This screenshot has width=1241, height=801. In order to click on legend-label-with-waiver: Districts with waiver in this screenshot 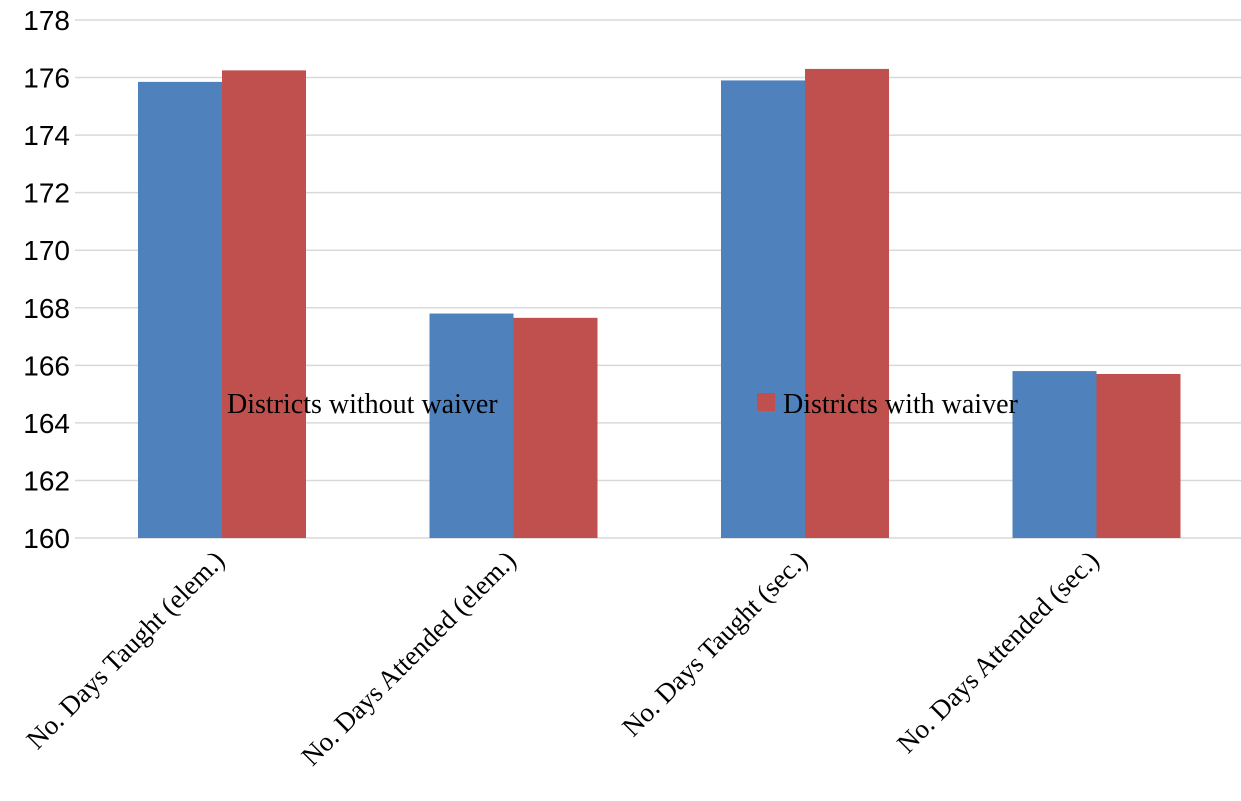, I will do `click(901, 404)`.